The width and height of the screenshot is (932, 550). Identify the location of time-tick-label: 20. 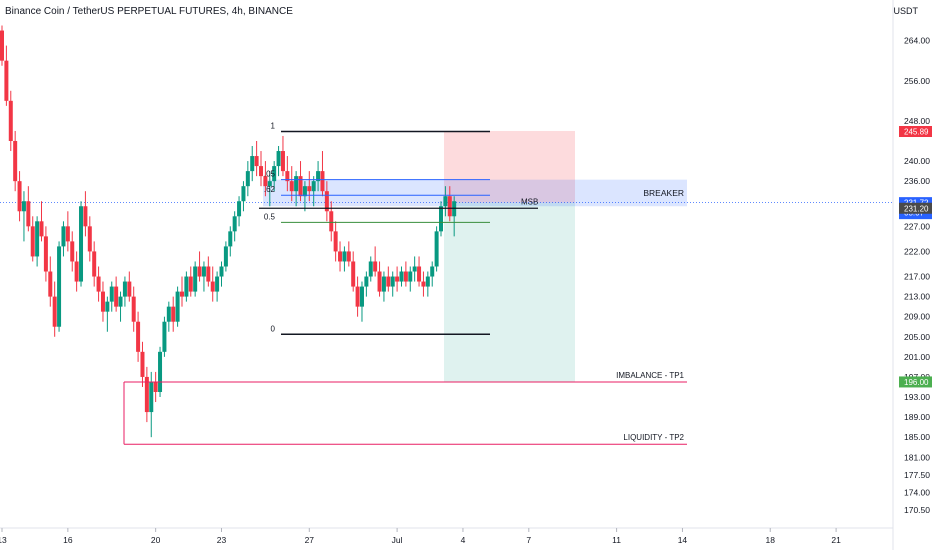
(156, 540).